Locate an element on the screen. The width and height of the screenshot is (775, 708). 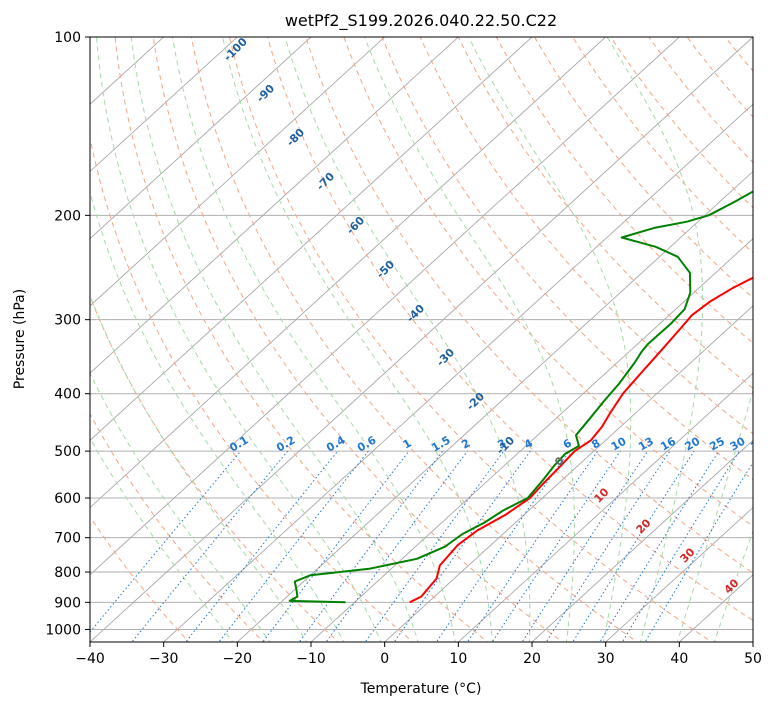
x-tick-label: 40 is located at coordinates (679, 659).